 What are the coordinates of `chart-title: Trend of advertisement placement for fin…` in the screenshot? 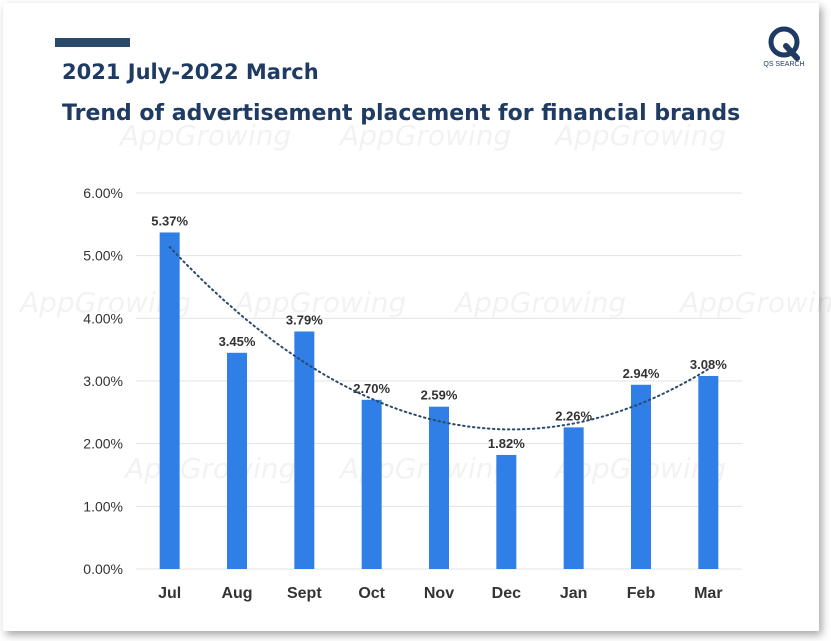 It's located at (401, 113).